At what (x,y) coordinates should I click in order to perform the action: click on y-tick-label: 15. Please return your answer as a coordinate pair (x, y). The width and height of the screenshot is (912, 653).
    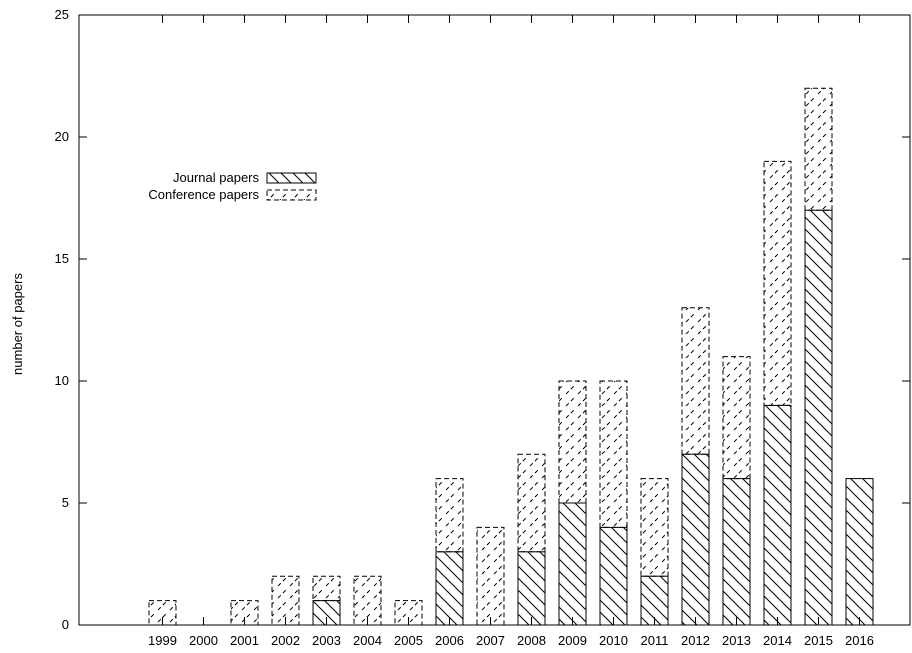
    Looking at the image, I should click on (62, 258).